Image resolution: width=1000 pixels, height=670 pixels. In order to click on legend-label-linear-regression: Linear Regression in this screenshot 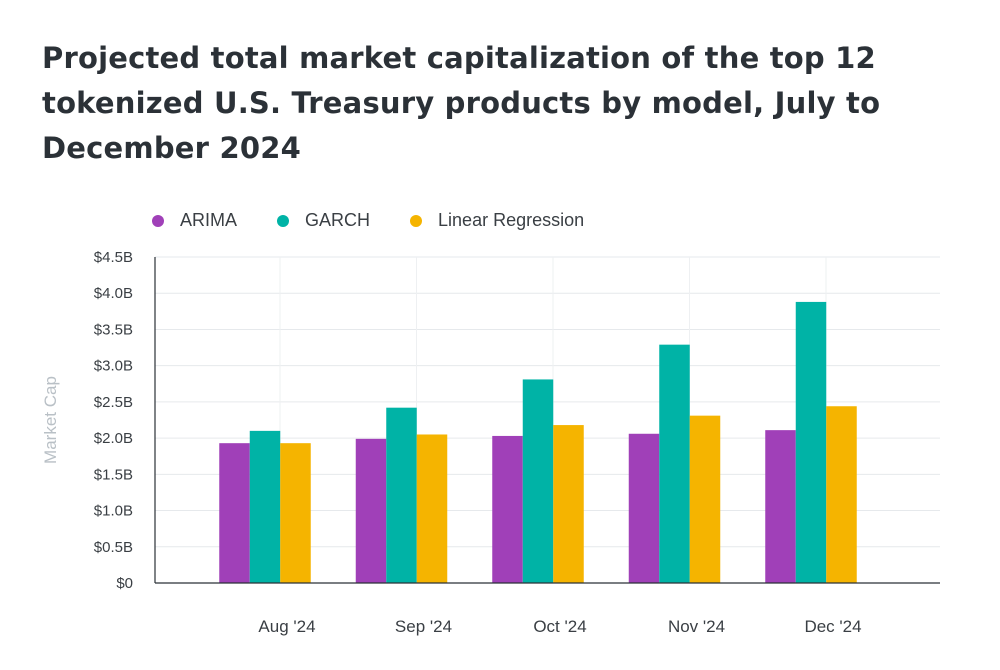, I will do `click(511, 220)`.